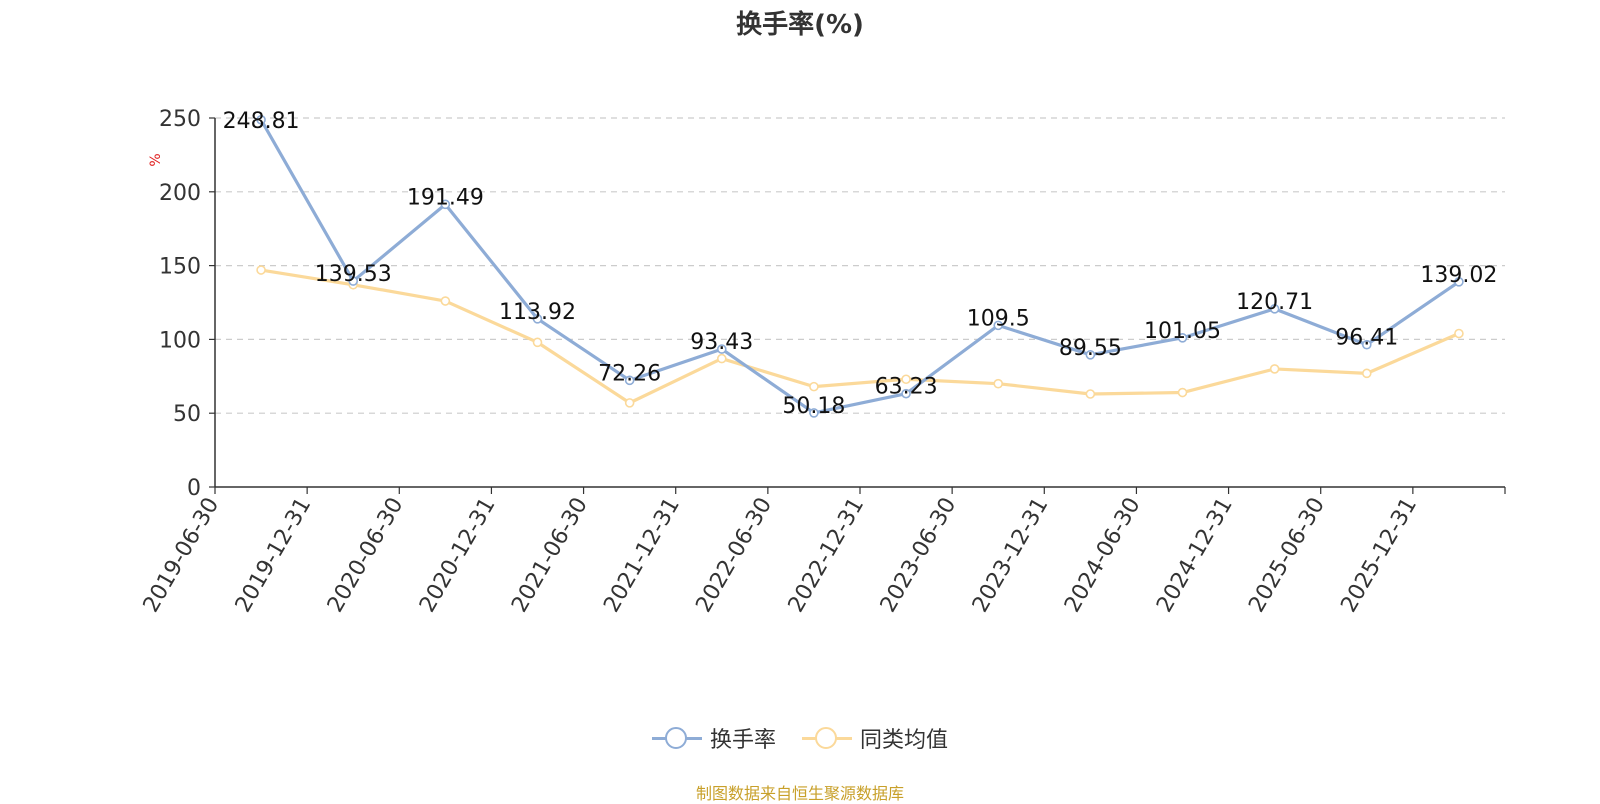  I want to click on data-label-10: 101.05, so click(1182, 331).